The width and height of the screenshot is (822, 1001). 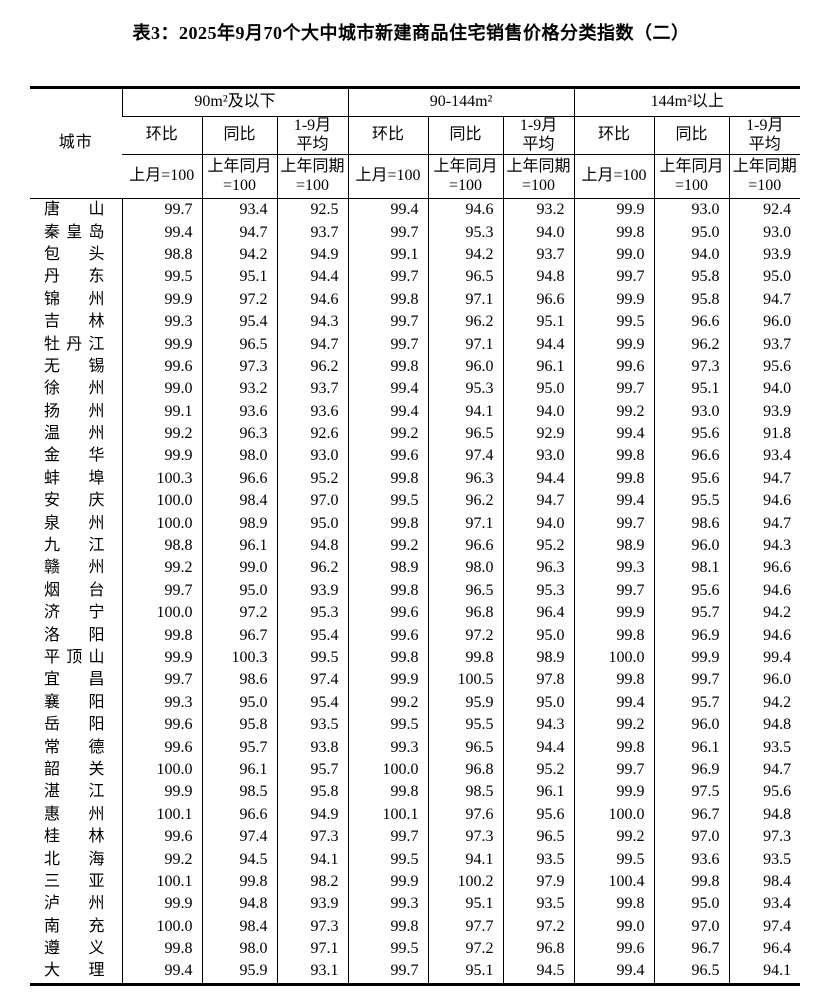 What do you see at coordinates (614, 135) in the screenshot?
I see `sub-header-cell: 环比` at bounding box center [614, 135].